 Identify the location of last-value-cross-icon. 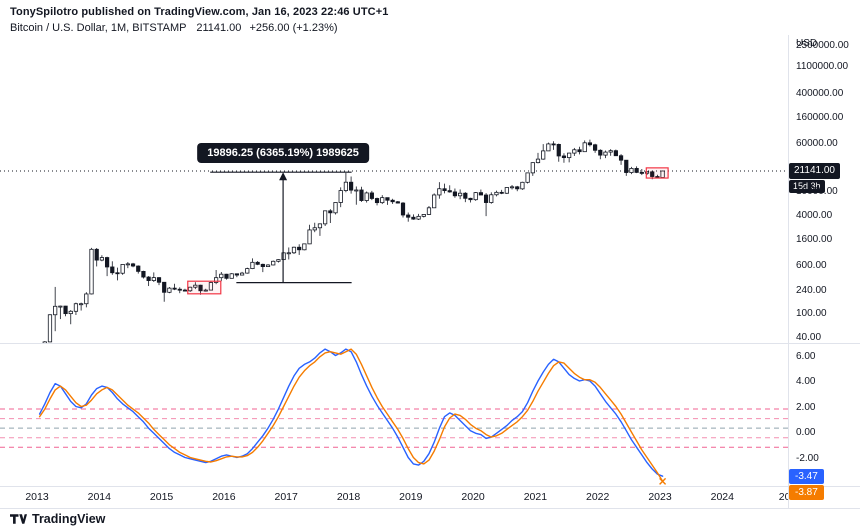
(663, 481).